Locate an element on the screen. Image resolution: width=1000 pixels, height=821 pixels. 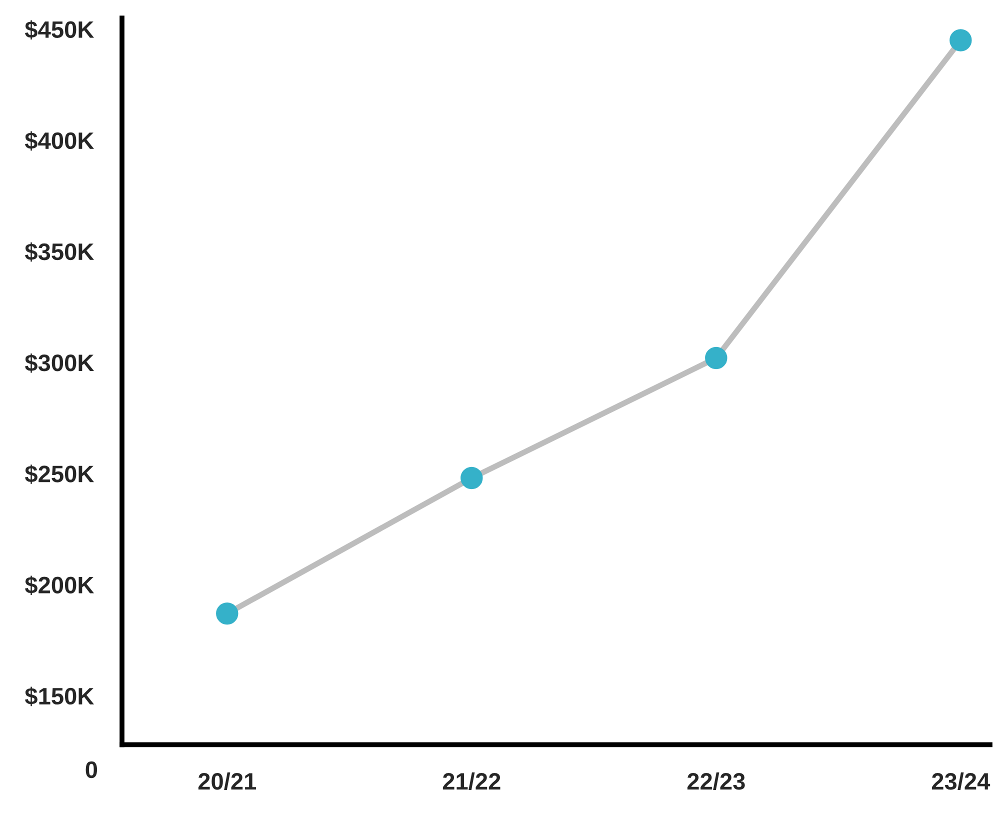
y-tick-label: $400K is located at coordinates (59, 141).